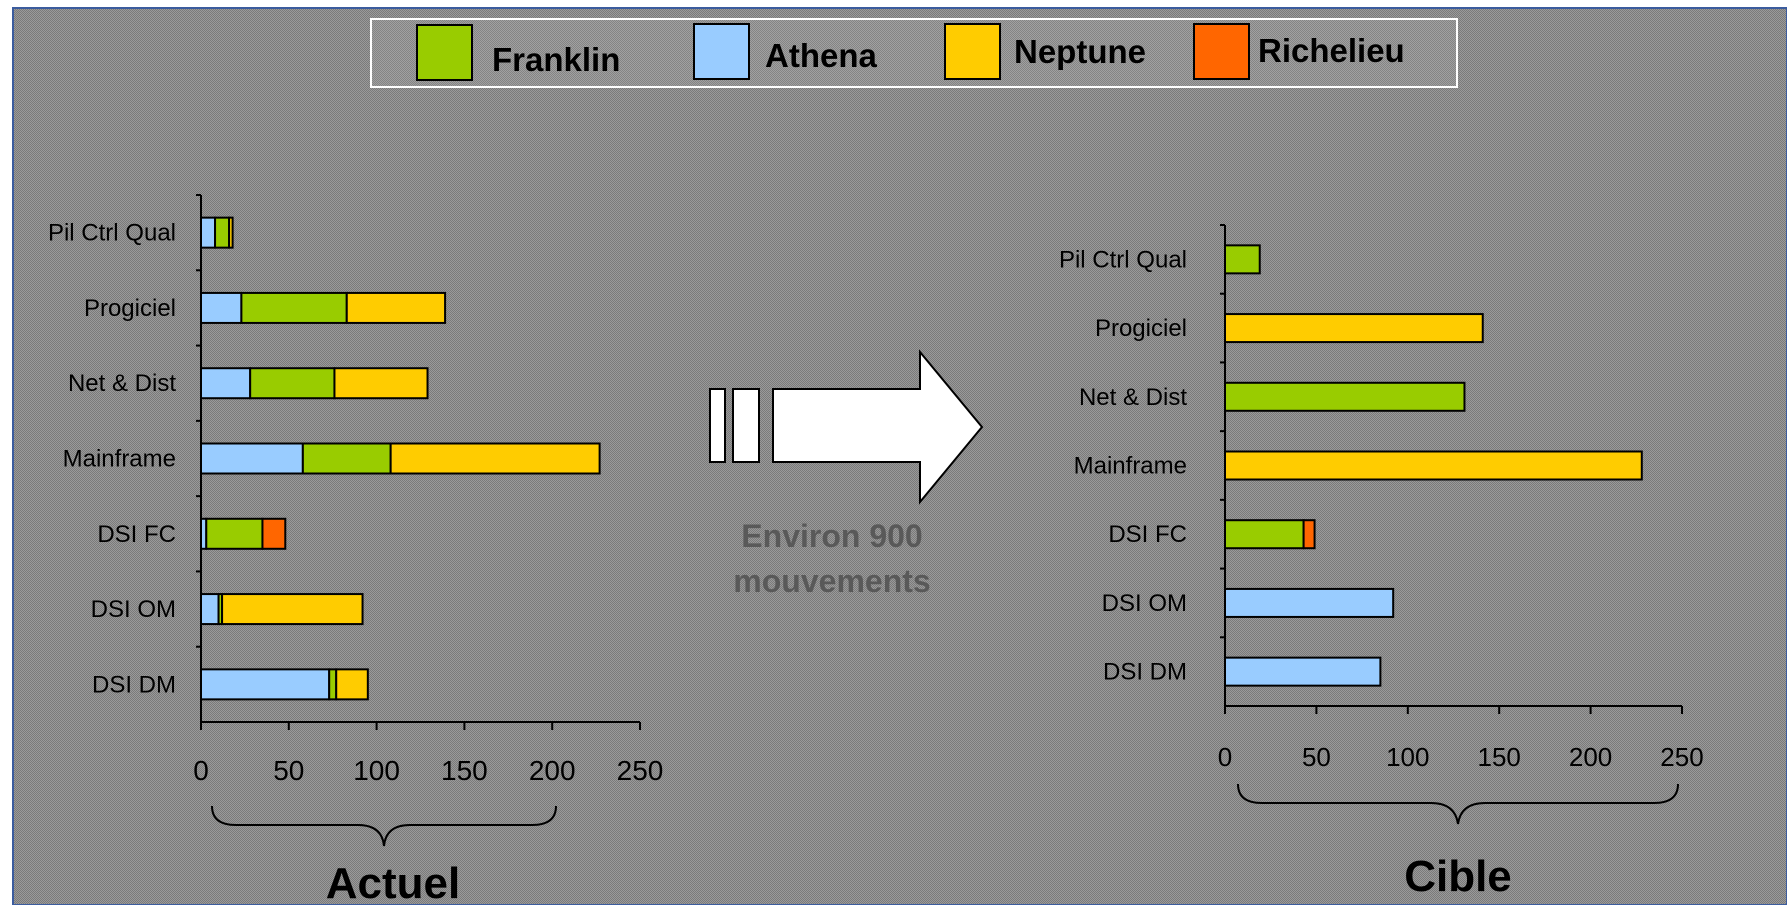 The image size is (1787, 905). I want to click on legend-label-richelieu: Richelieu, so click(1331, 50).